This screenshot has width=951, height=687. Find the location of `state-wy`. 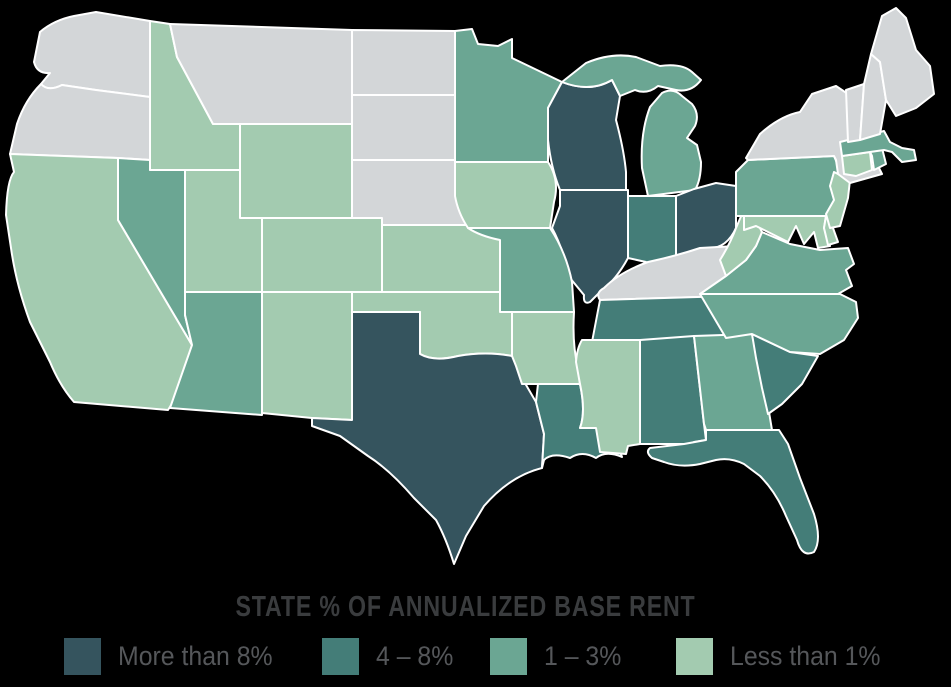

state-wy is located at coordinates (296, 171).